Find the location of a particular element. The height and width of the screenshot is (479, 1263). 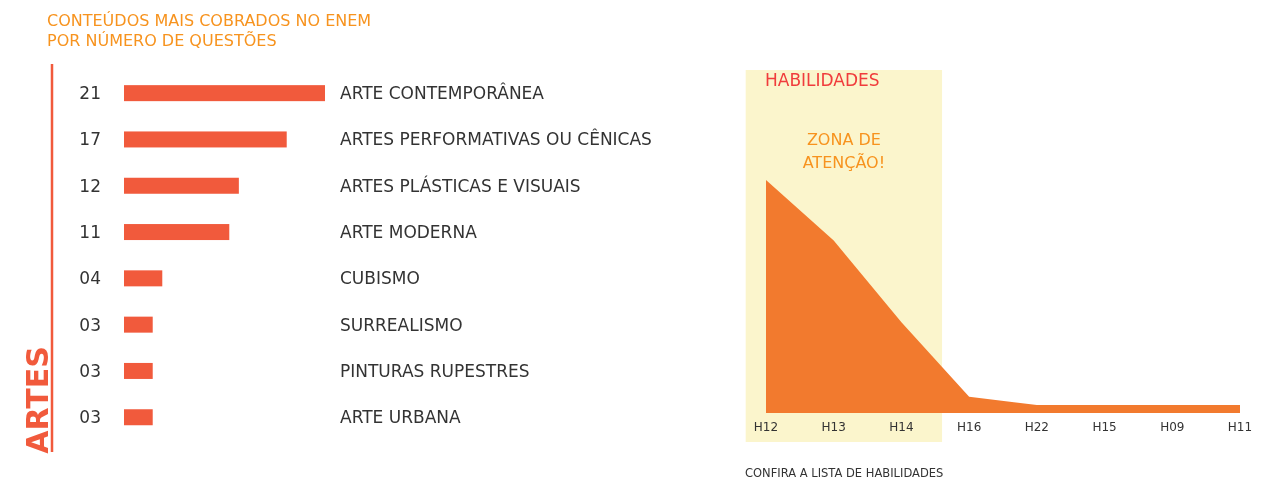

chart-title: CONTEÚDOS MAIS COBRADOS NO ENEM POR NÚMERO DE QUESTÕES is located at coordinates (209, 30).